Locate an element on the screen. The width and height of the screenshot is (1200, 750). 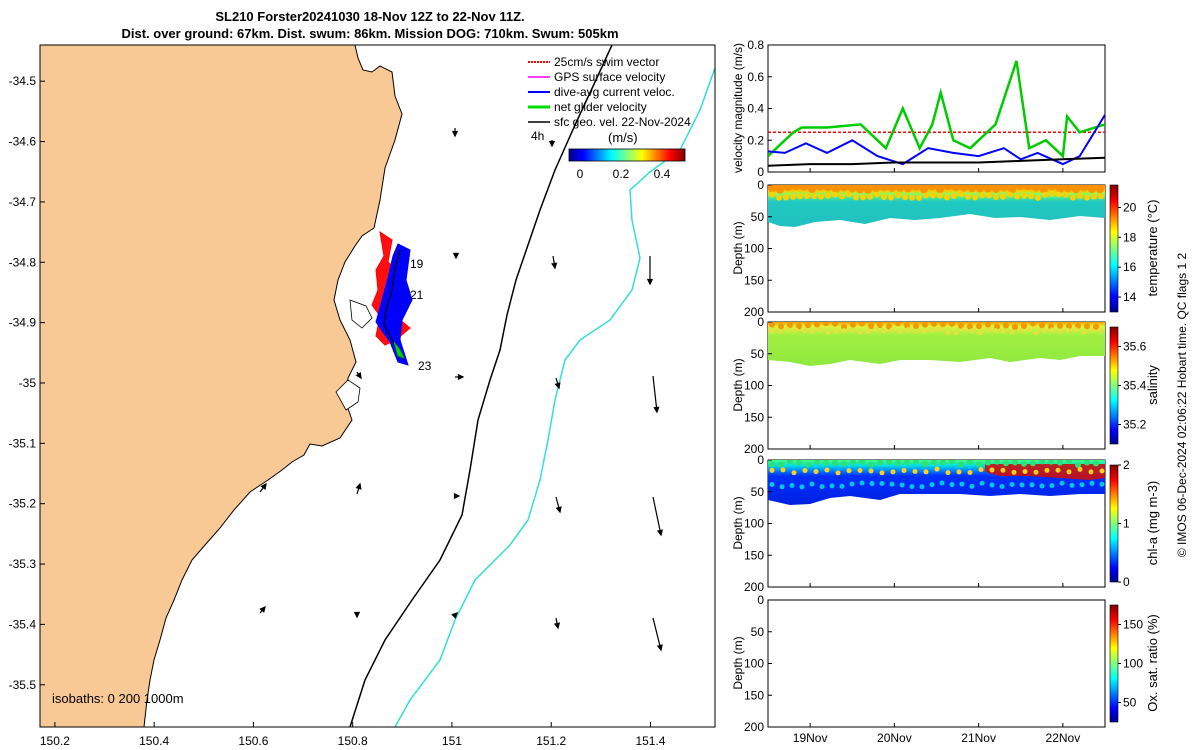
velocity-ylabel: velocity magnitude (m/s) is located at coordinates (738, 108).